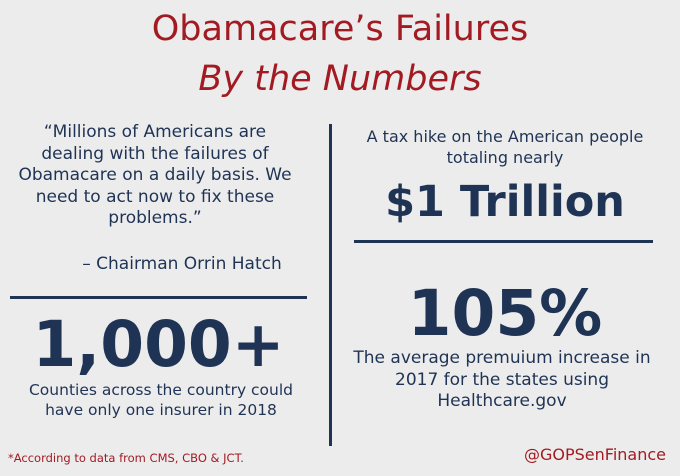 The image size is (680, 476). What do you see at coordinates (505, 313) in the screenshot?
I see `premium-figure: 105%` at bounding box center [505, 313].